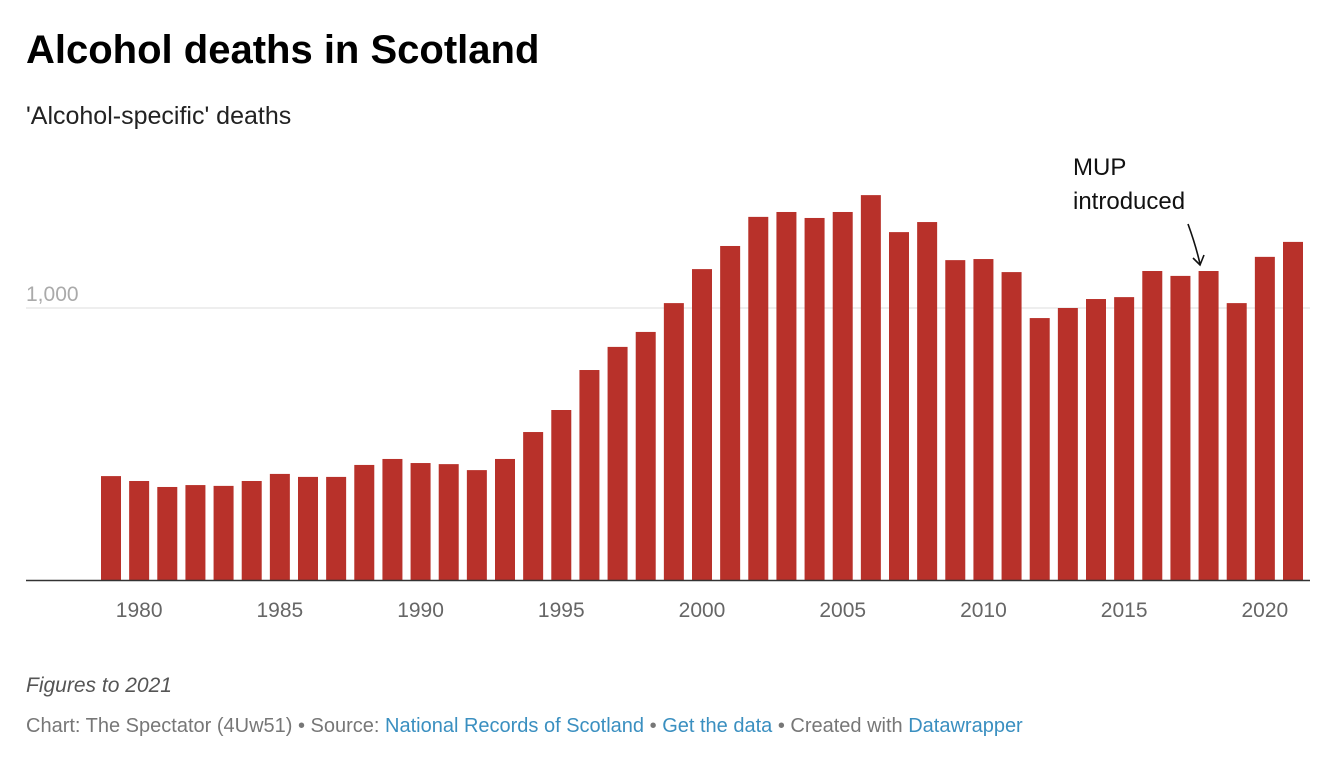 The height and width of the screenshot is (772, 1336). I want to click on bar-1984, so click(251, 530).